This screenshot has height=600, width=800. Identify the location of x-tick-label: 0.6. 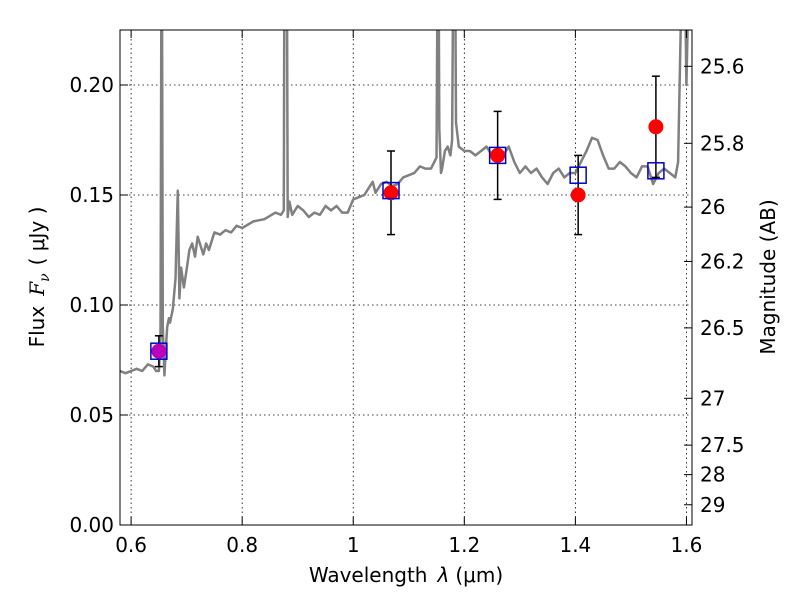
(131, 545).